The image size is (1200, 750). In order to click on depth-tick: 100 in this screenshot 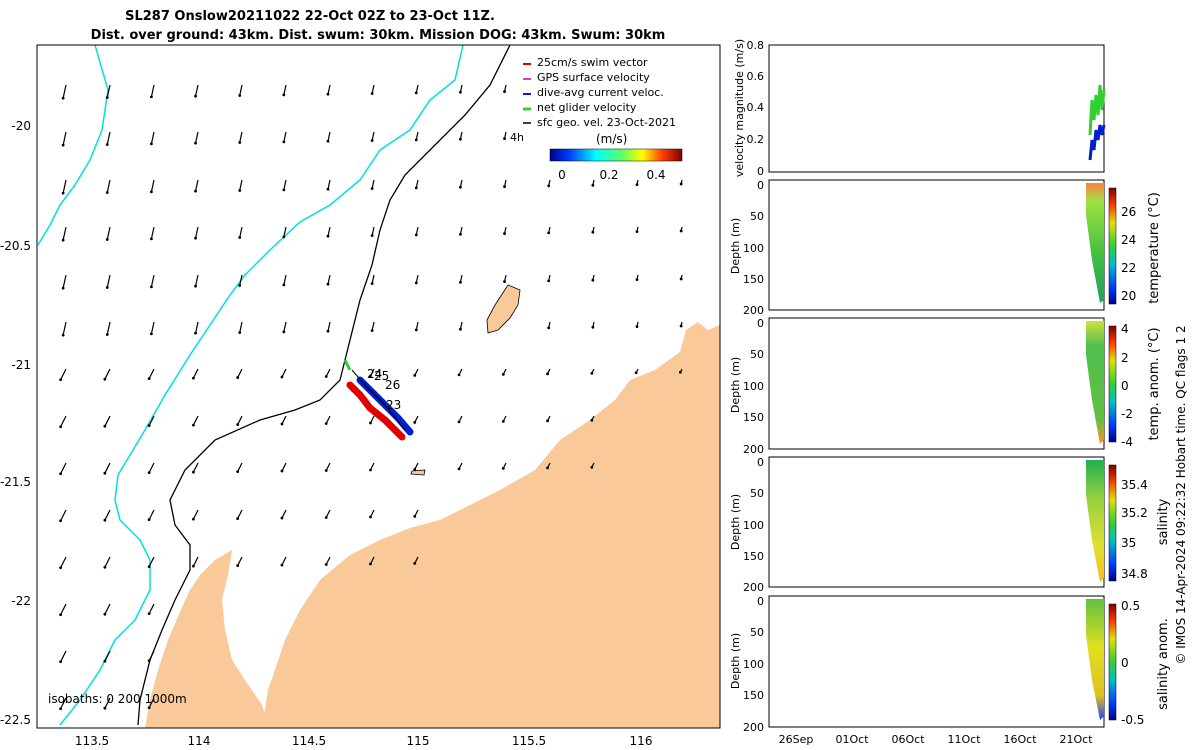, I will do `click(753, 664)`.